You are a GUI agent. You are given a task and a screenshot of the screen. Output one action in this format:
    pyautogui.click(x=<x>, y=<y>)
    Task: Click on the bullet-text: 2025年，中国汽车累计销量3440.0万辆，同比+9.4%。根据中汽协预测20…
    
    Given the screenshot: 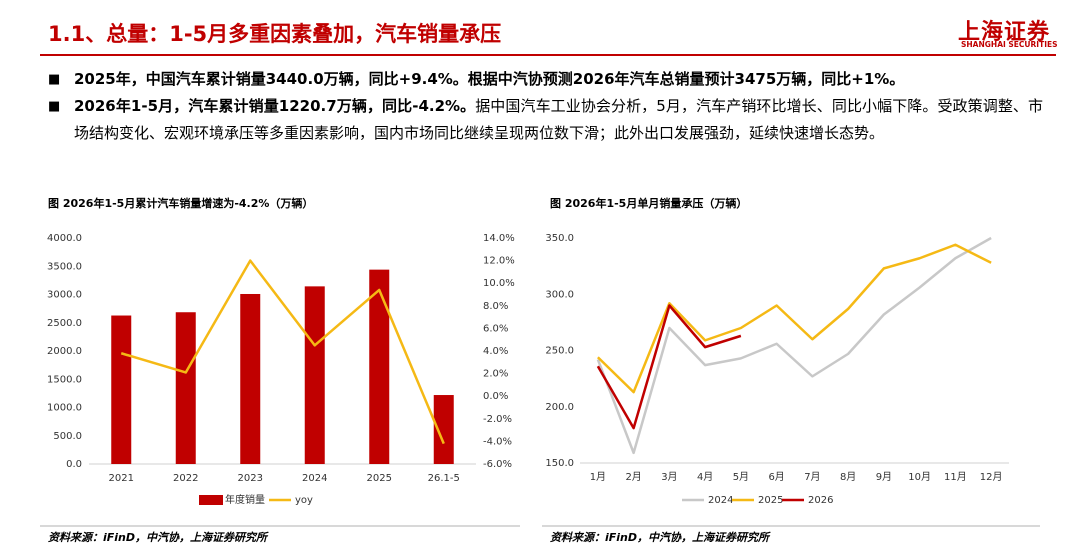 What is the action you would take?
    pyautogui.click(x=489, y=79)
    